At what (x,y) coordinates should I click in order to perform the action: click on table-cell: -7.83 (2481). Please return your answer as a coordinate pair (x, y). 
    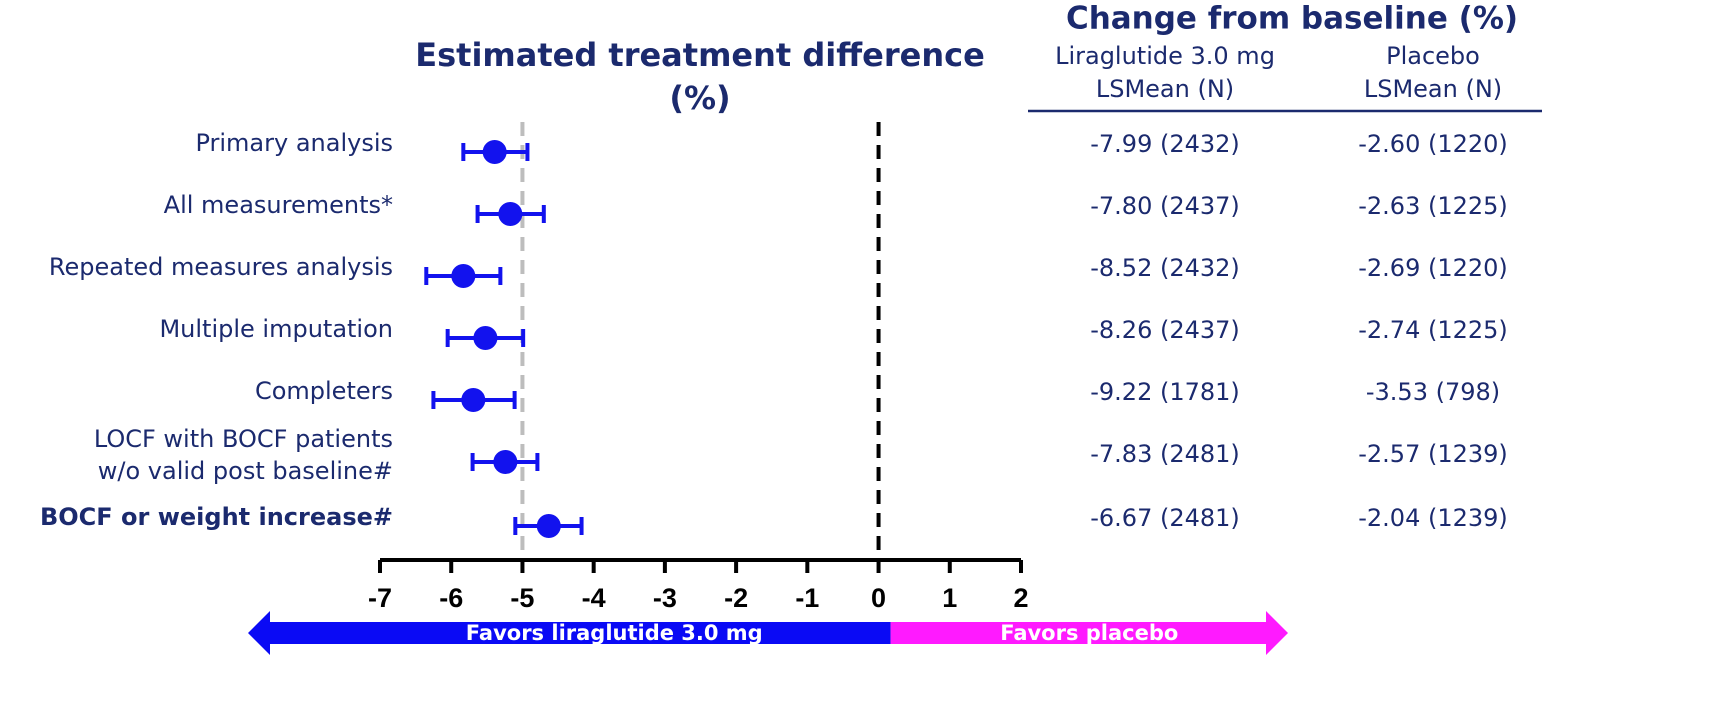
    Looking at the image, I should click on (1165, 454).